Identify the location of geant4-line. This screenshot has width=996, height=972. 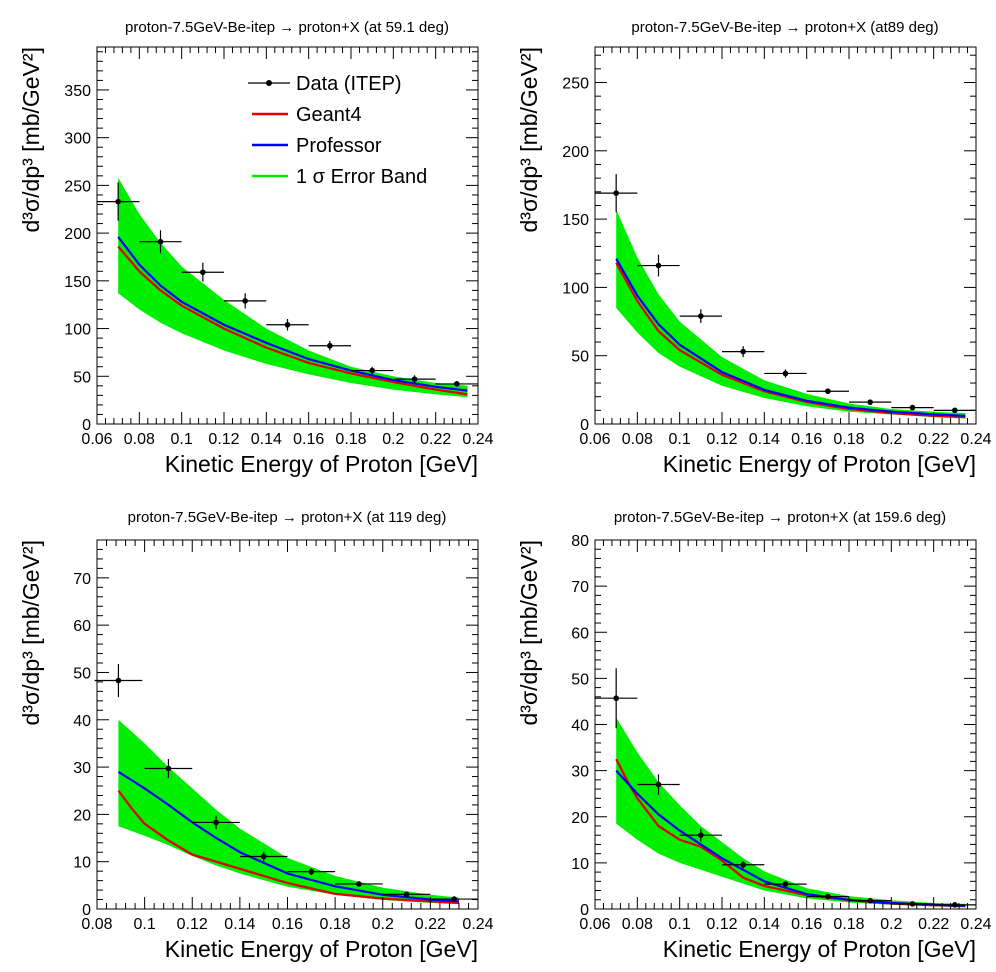
(790, 340).